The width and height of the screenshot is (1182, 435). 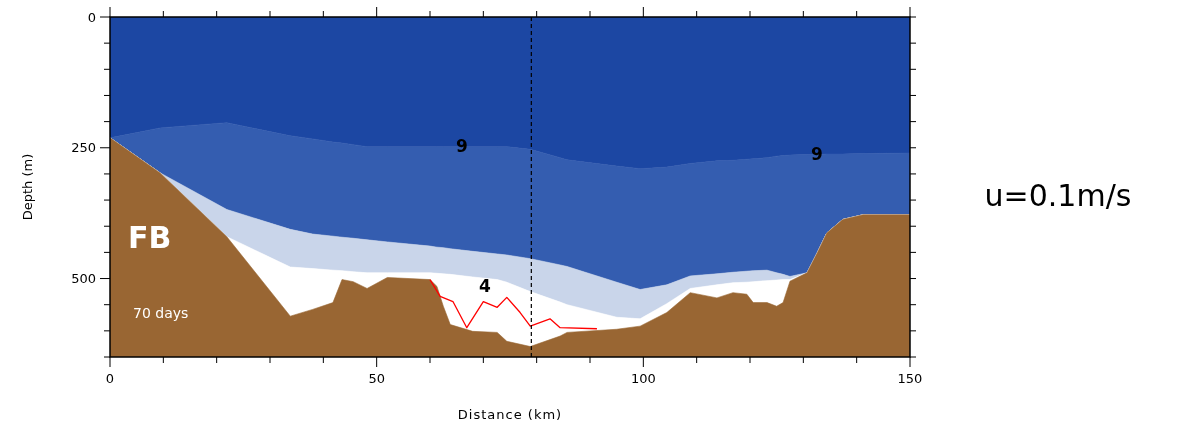 What do you see at coordinates (510, 414) in the screenshot?
I see `x-axis-title: Distance (km)` at bounding box center [510, 414].